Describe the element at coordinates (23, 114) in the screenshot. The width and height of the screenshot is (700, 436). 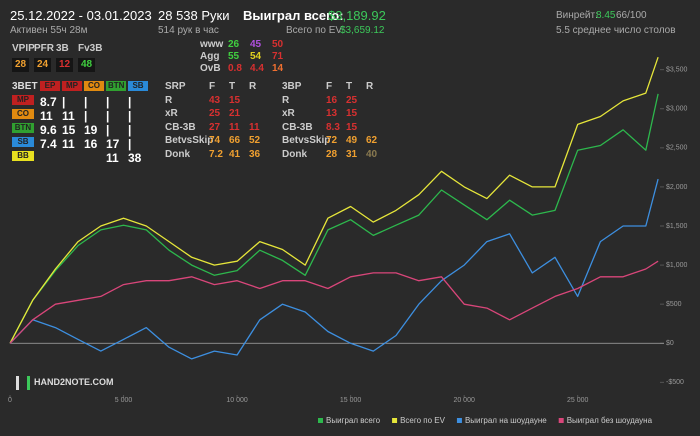
I see `row-chip: CO` at that location.